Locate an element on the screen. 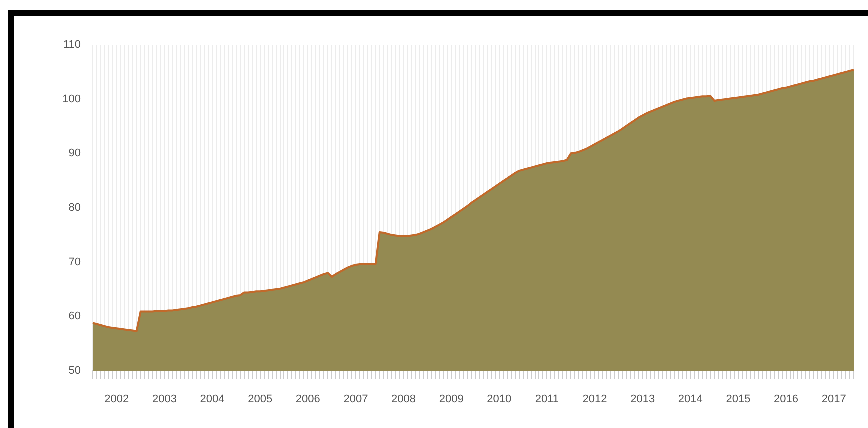 This screenshot has height=428, width=868. x-tick-label: 2007 is located at coordinates (356, 400).